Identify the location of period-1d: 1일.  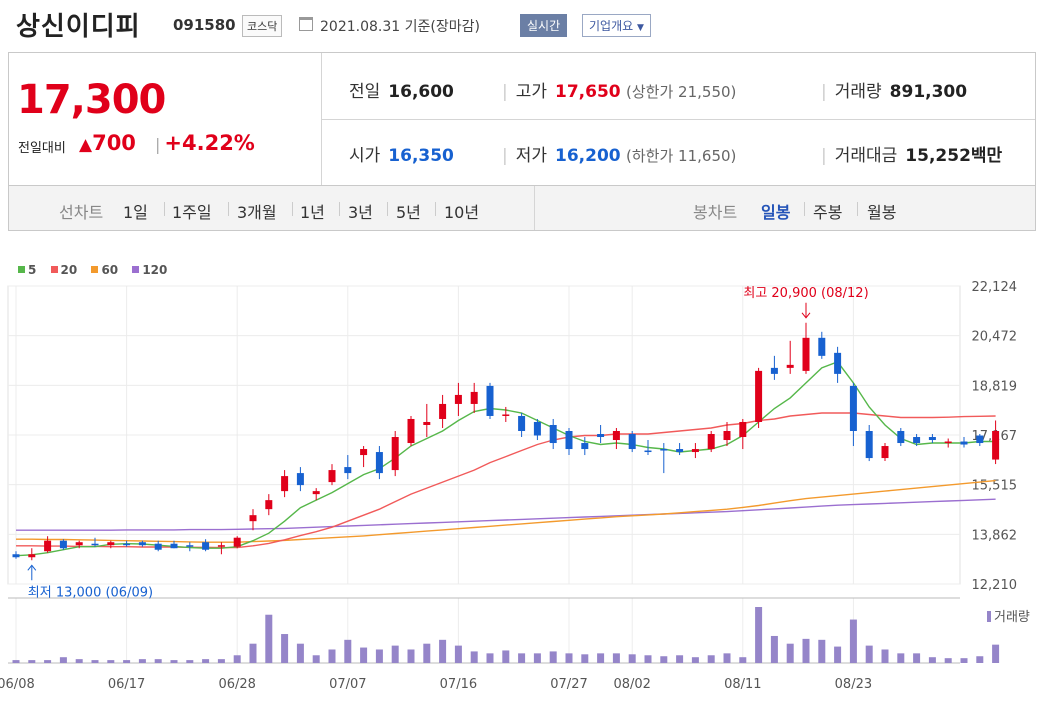
(135, 212).